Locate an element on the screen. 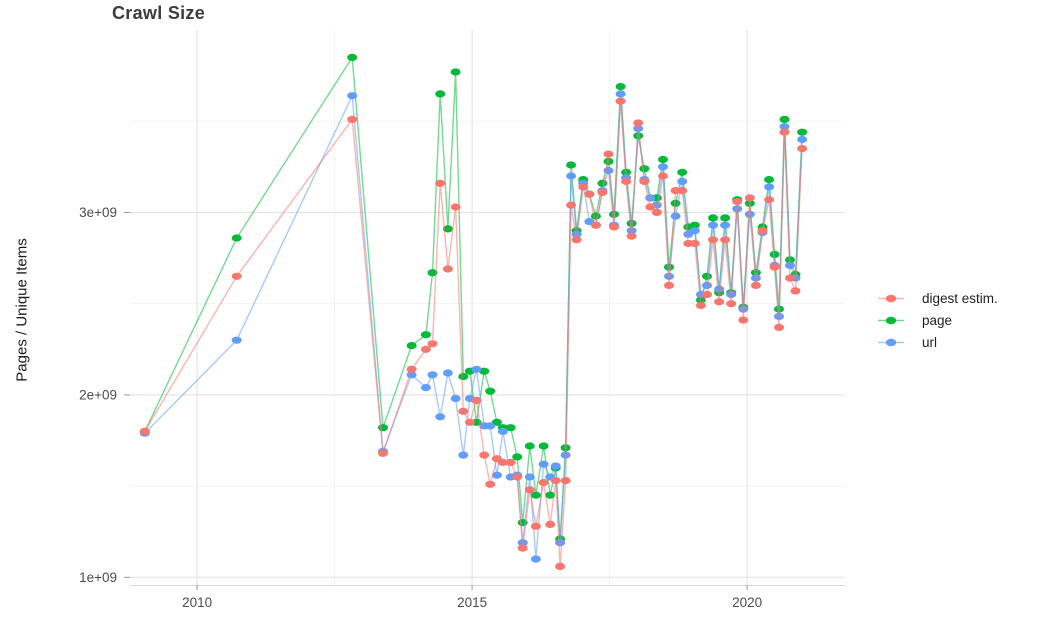 The image size is (1059, 639). legend-item-digest-estim: digest estim. is located at coordinates (937, 298).